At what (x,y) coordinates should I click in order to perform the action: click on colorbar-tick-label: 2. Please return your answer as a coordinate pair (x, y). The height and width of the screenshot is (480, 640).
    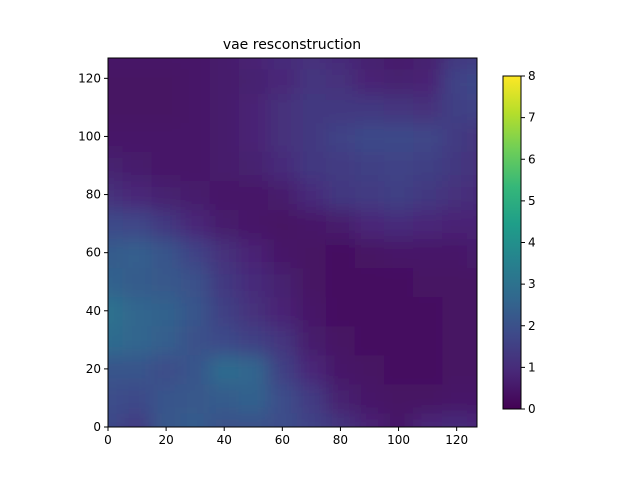
    Looking at the image, I should click on (532, 326).